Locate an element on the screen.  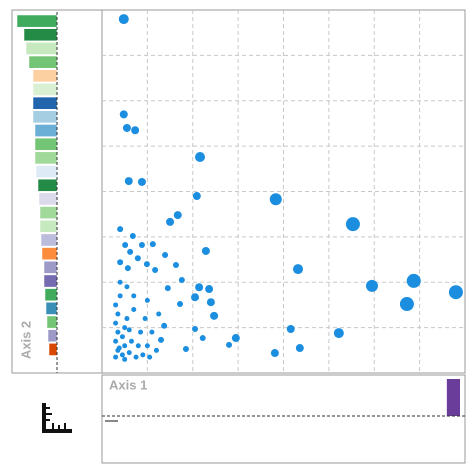
ruler-icon is located at coordinates (57, 418).